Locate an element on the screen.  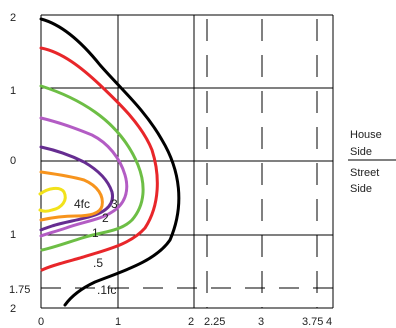
y-tick-1-bottom: 1 is located at coordinates (13, 235).